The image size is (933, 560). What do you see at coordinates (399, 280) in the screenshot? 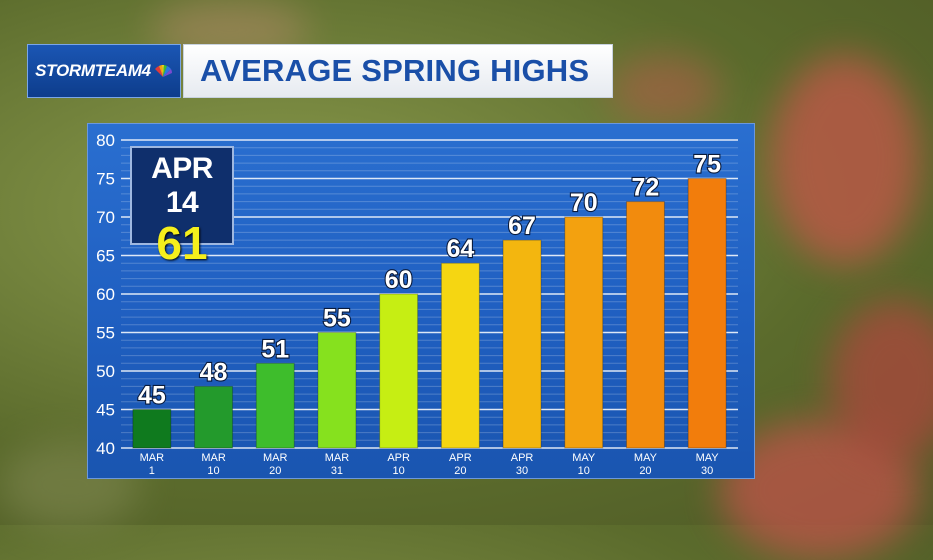
I see `data-label: 60` at bounding box center [399, 280].